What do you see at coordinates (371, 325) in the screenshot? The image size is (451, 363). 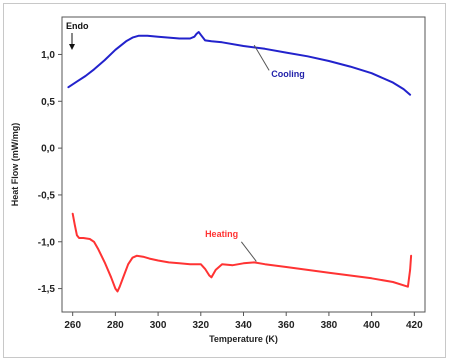 I see `x-tick-label: 400` at bounding box center [371, 325].